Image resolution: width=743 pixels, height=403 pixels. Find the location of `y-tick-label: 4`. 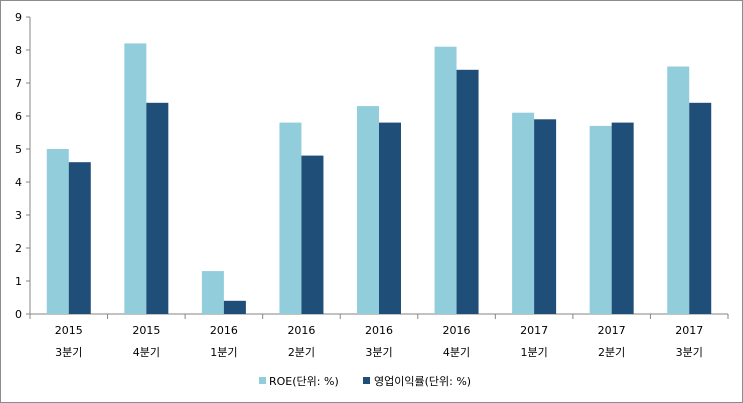

y-tick-label: 4 is located at coordinates (18, 182).